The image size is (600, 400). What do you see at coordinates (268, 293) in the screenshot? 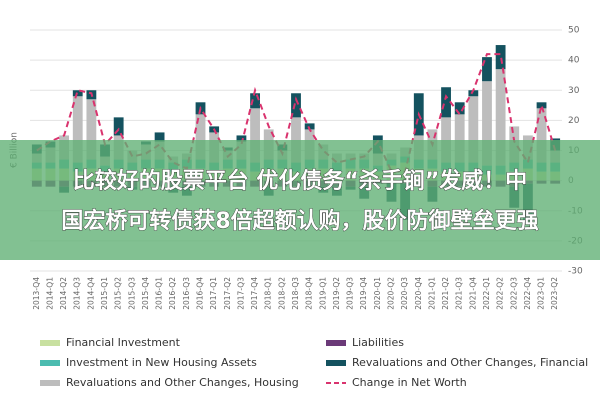
I see `x-tick-label: 2018-Q1` at bounding box center [268, 293].